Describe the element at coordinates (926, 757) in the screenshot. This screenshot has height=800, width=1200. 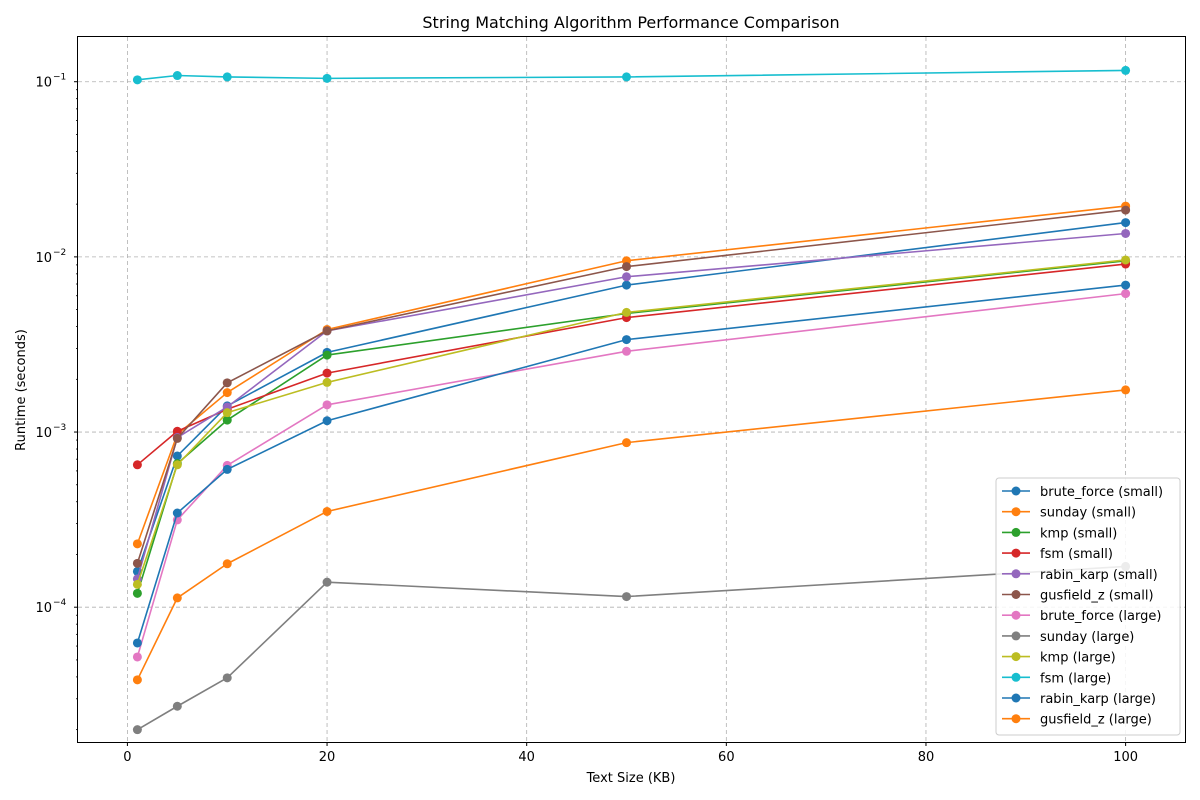
I see `x-tick-label: 80` at that location.